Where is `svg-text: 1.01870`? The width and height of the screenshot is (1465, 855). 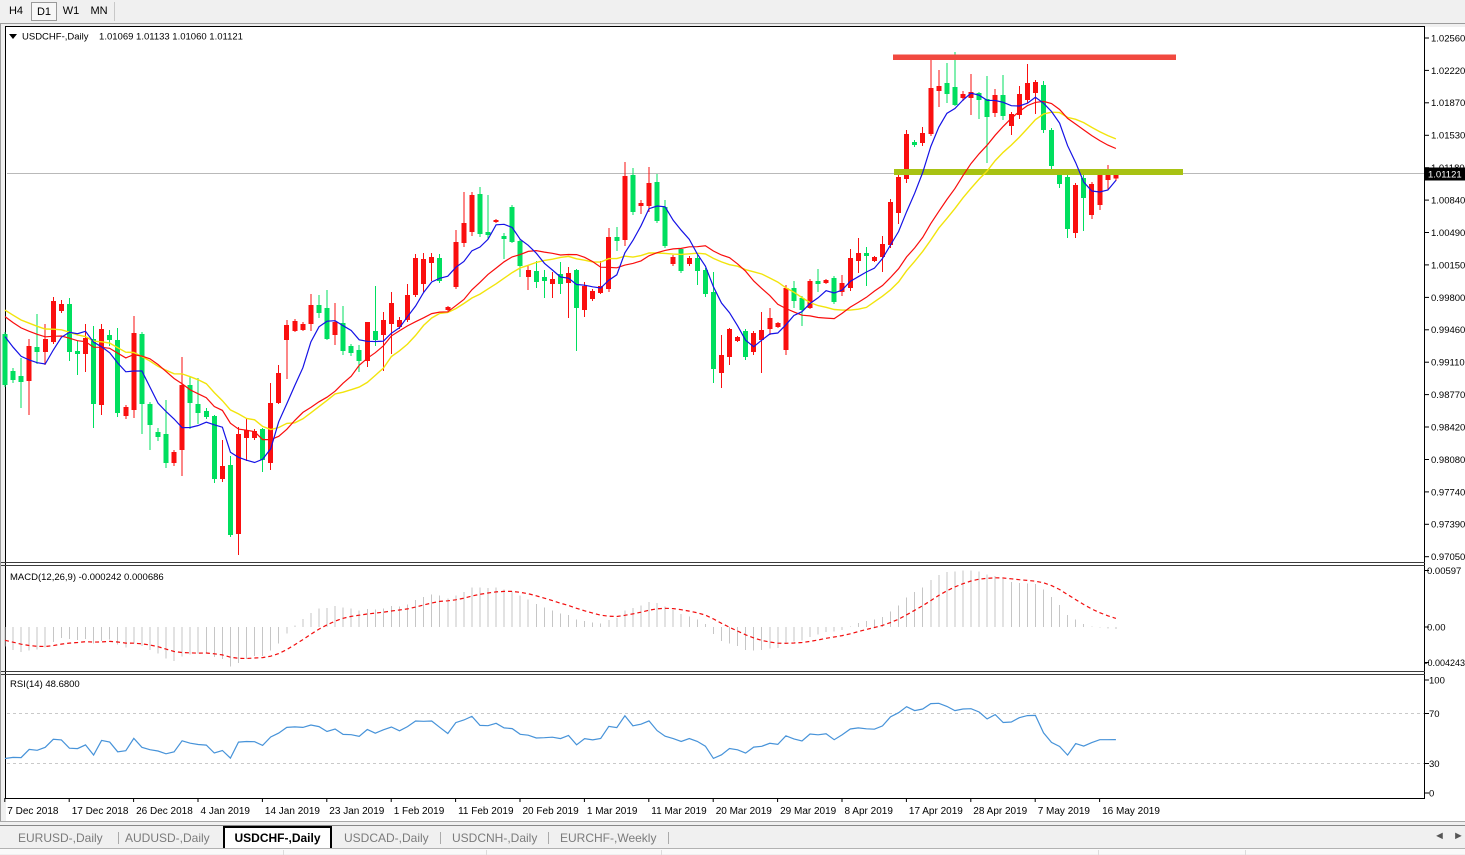 svg-text: 1.01870 is located at coordinates (1448, 103).